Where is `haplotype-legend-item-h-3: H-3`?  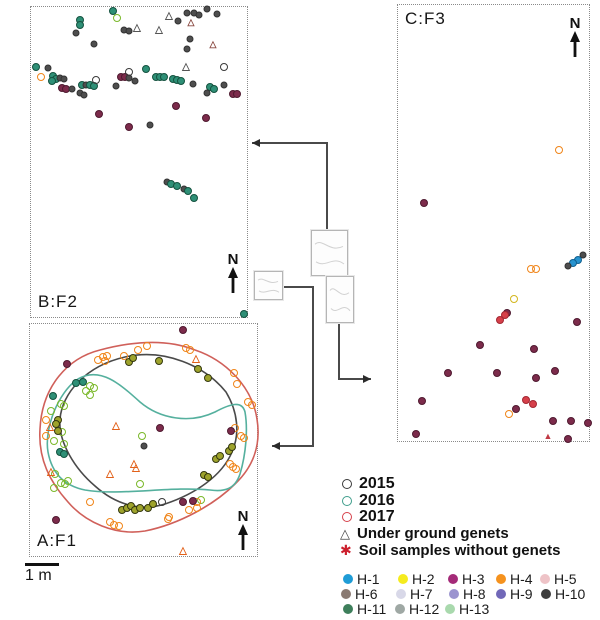
haplotype-legend-item-h-3: H-3 is located at coordinates (466, 579).